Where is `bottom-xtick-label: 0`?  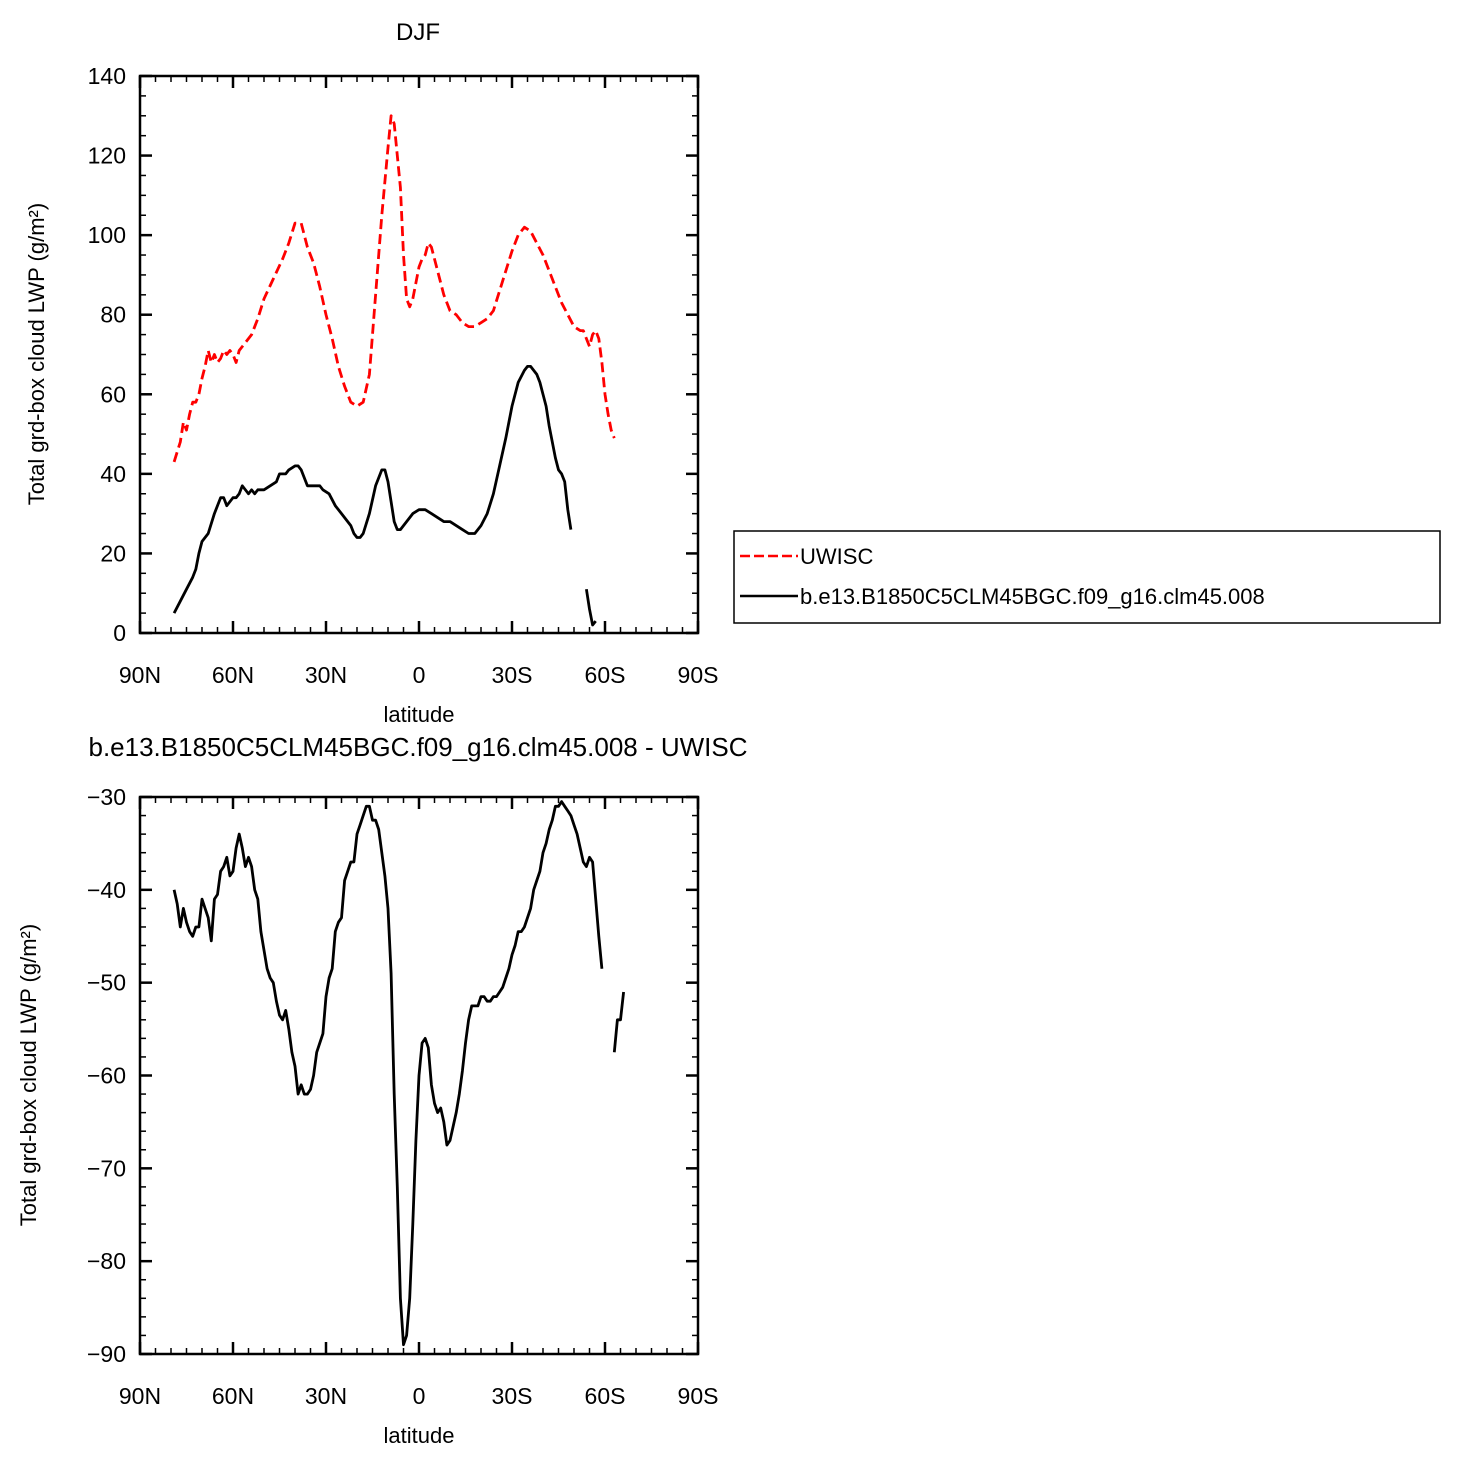 bottom-xtick-label: 0 is located at coordinates (419, 1396).